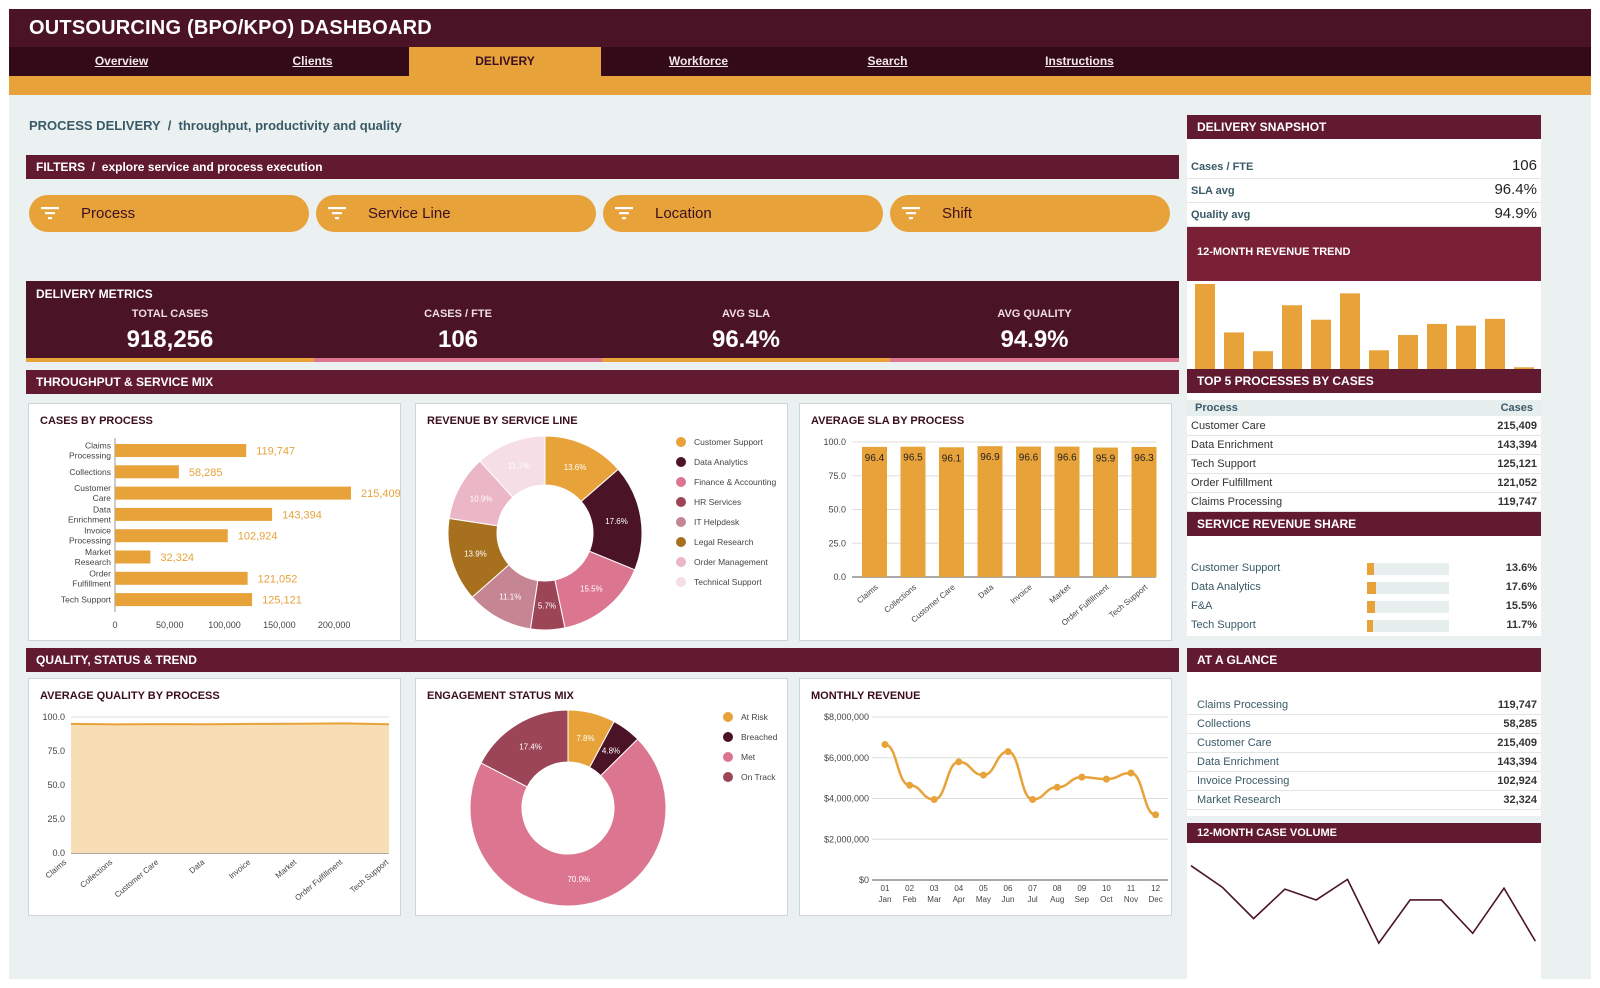 The height and width of the screenshot is (988, 1600). Describe the element at coordinates (1232, 445) in the screenshot. I see `process-name: Data Enrichment` at that location.